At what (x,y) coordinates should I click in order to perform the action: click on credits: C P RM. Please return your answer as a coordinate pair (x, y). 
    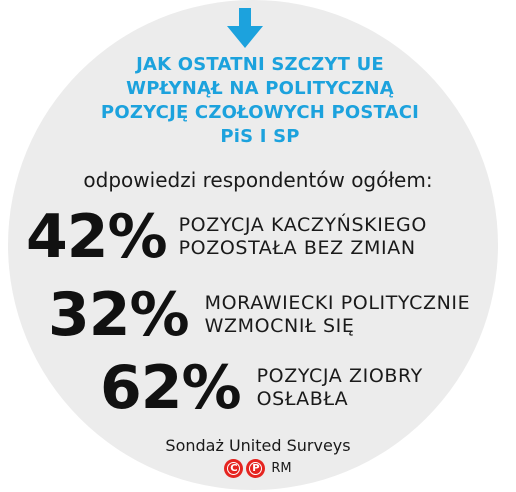
    Looking at the image, I should click on (258, 468).